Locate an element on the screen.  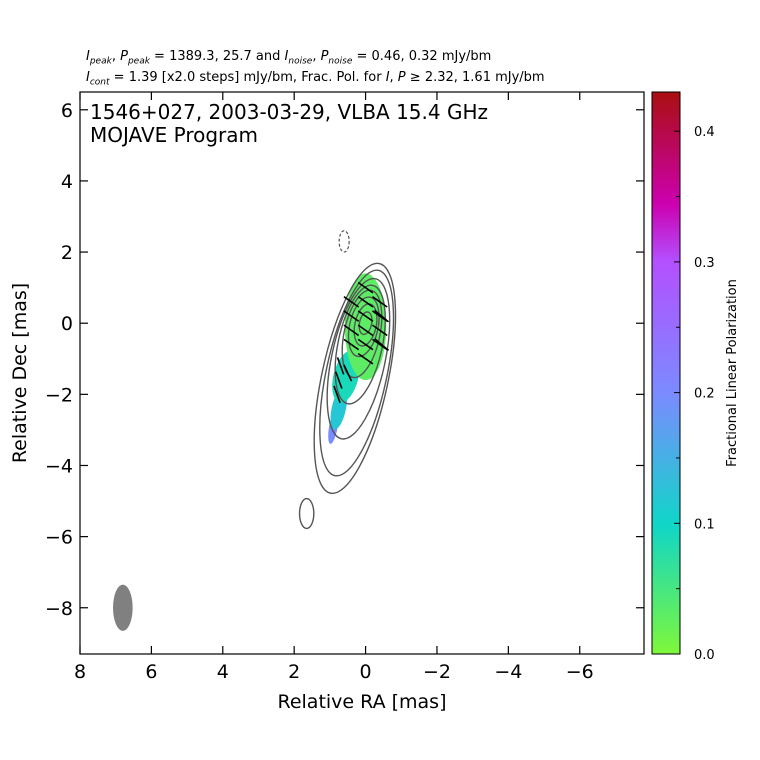
y-axis-label: Relative Dec [mas] is located at coordinates (20, 373).